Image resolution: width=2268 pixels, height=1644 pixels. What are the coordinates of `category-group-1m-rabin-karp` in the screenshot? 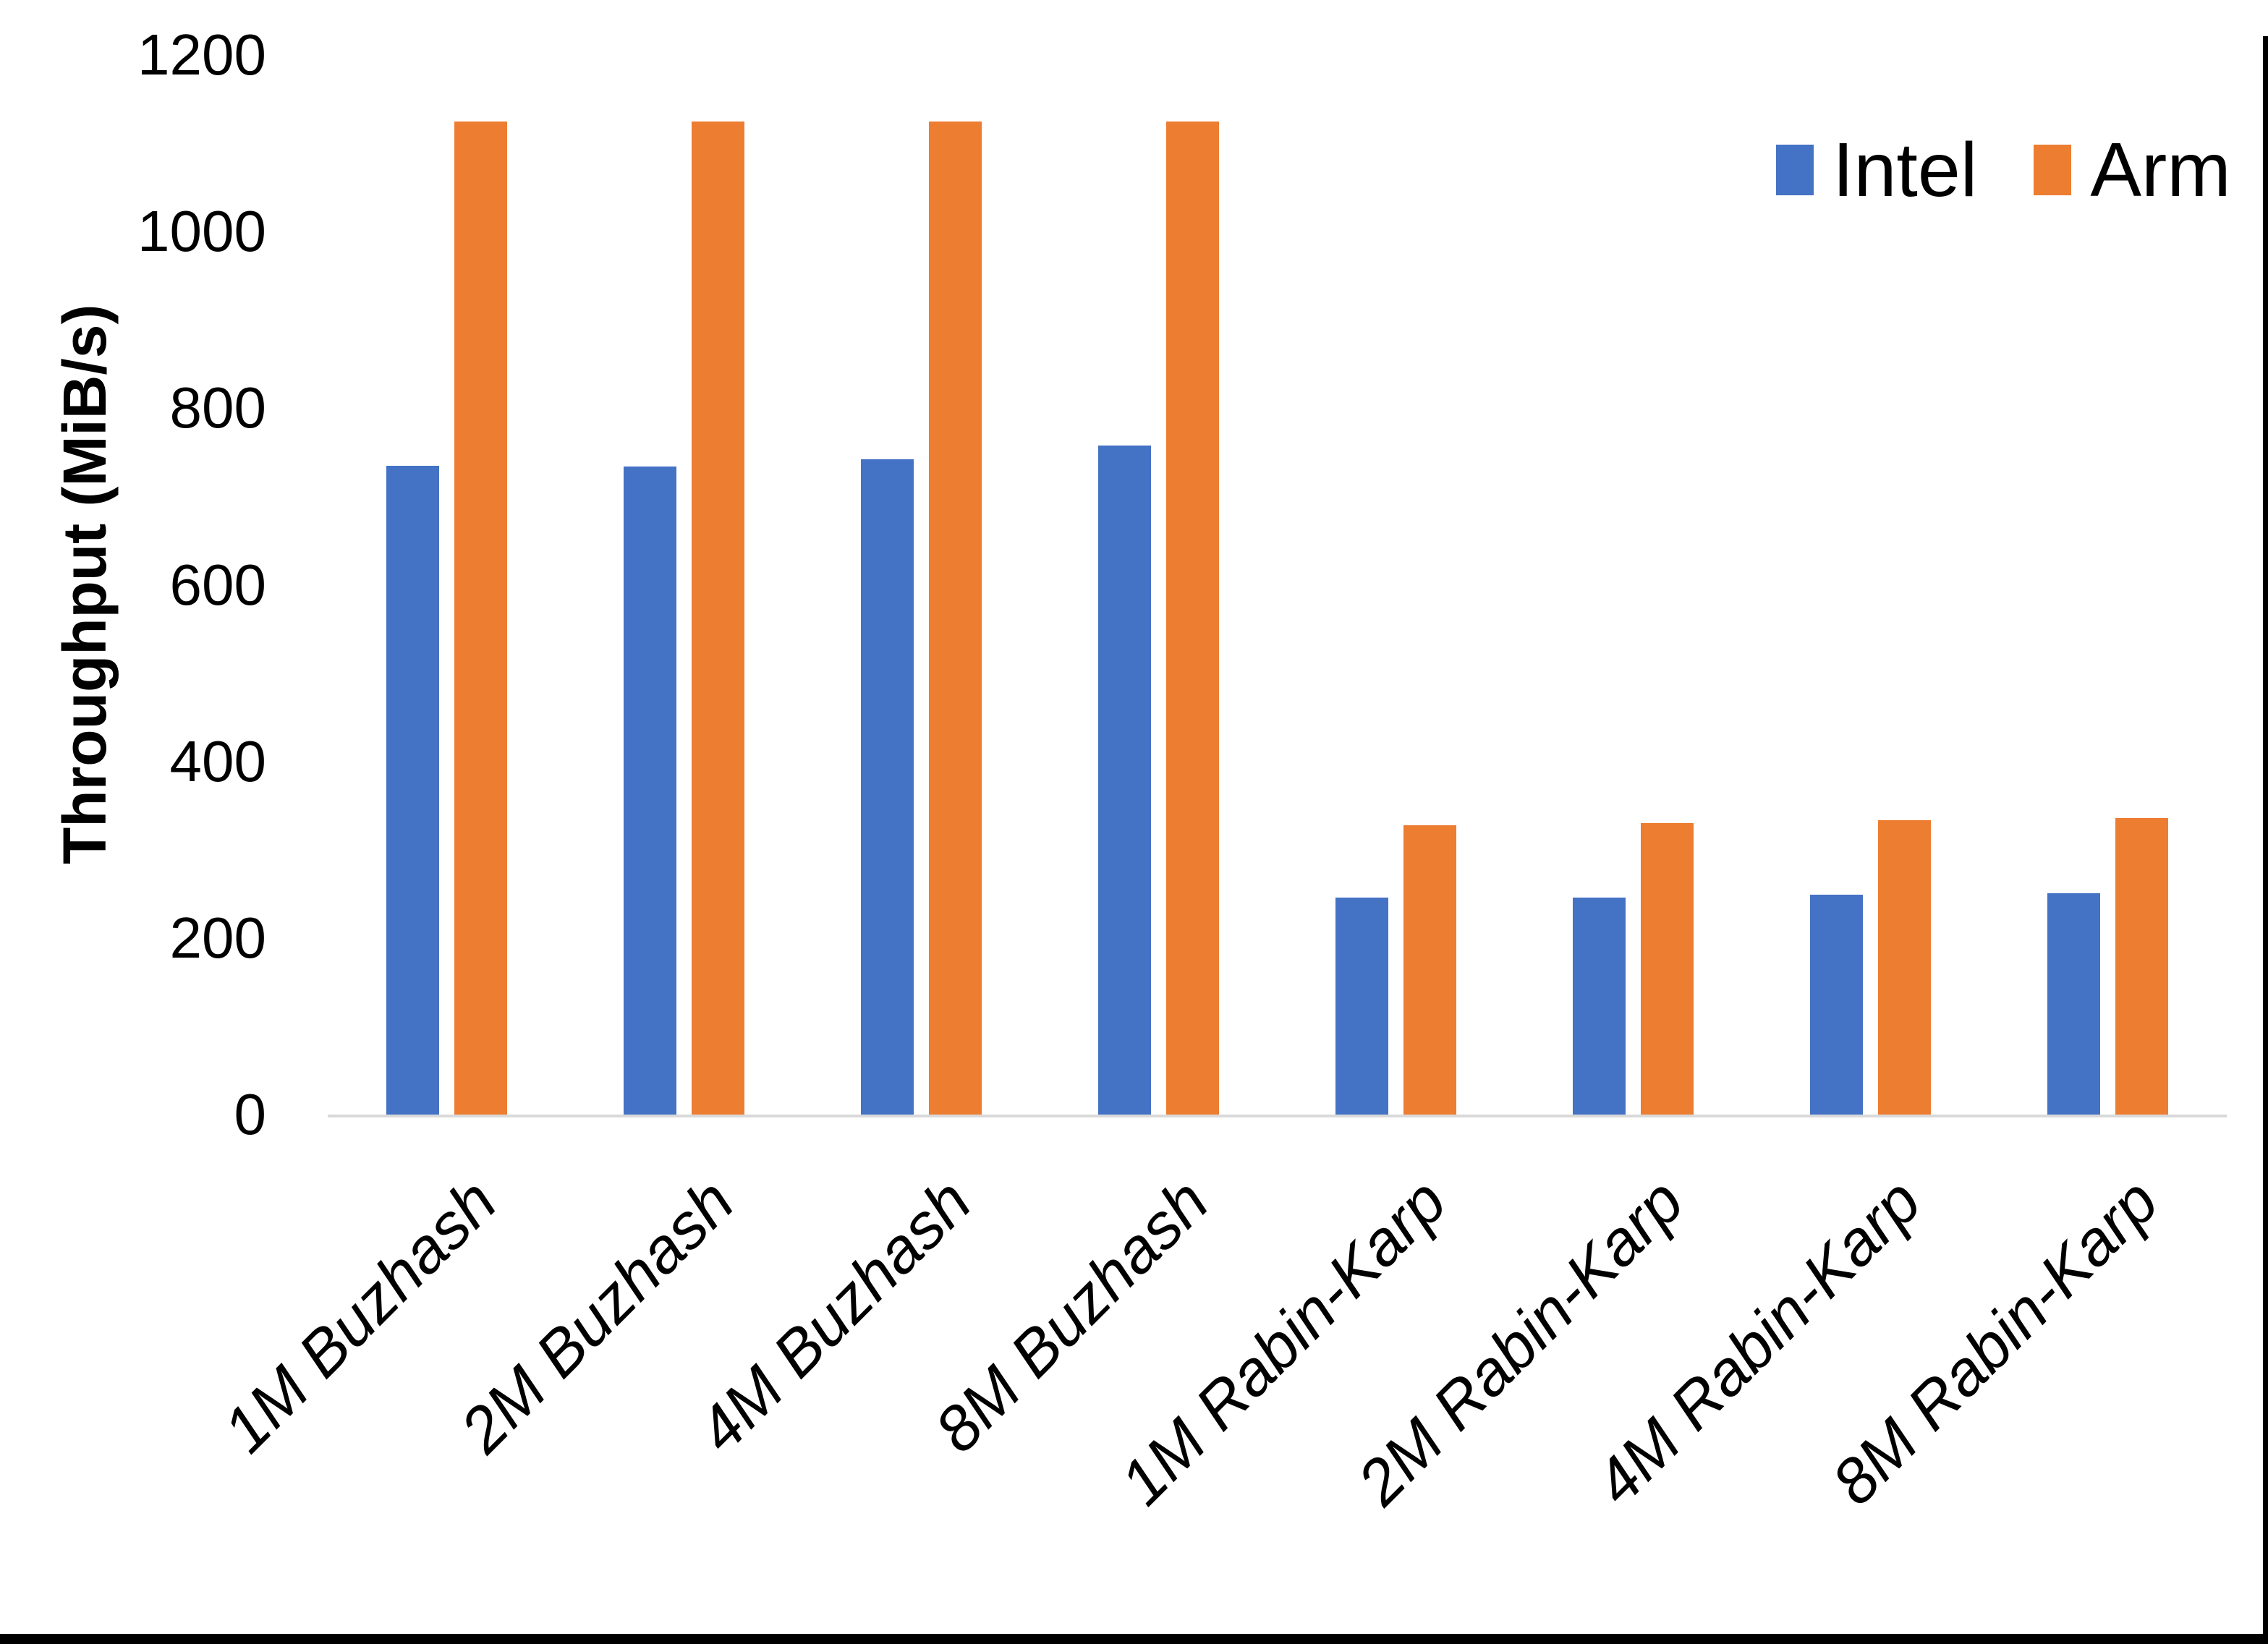 It's located at (1396, 585).